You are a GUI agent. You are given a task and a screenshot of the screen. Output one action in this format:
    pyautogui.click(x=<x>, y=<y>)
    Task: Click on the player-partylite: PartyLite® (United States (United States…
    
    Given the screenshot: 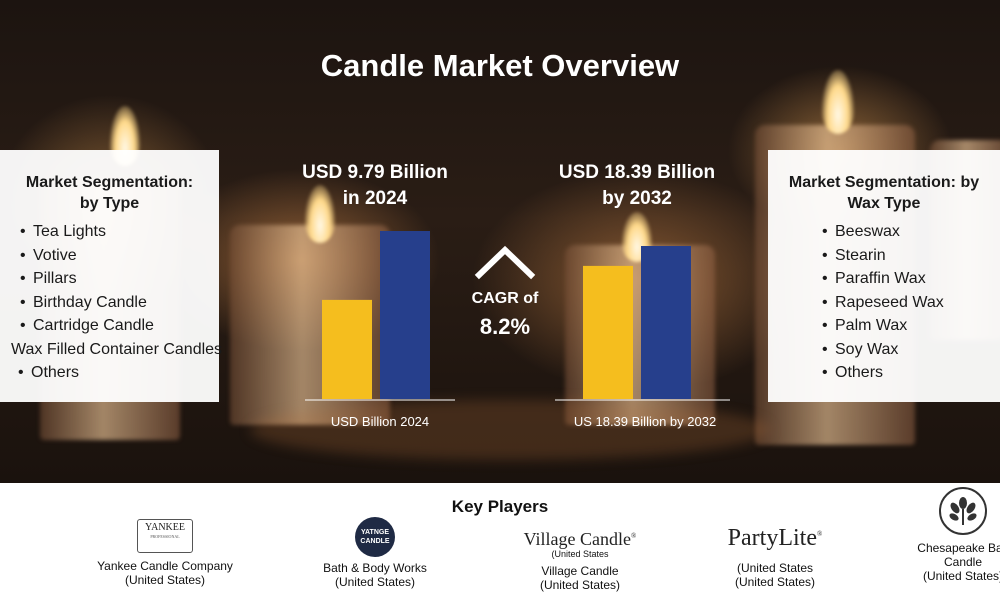 What is the action you would take?
    pyautogui.click(x=775, y=552)
    